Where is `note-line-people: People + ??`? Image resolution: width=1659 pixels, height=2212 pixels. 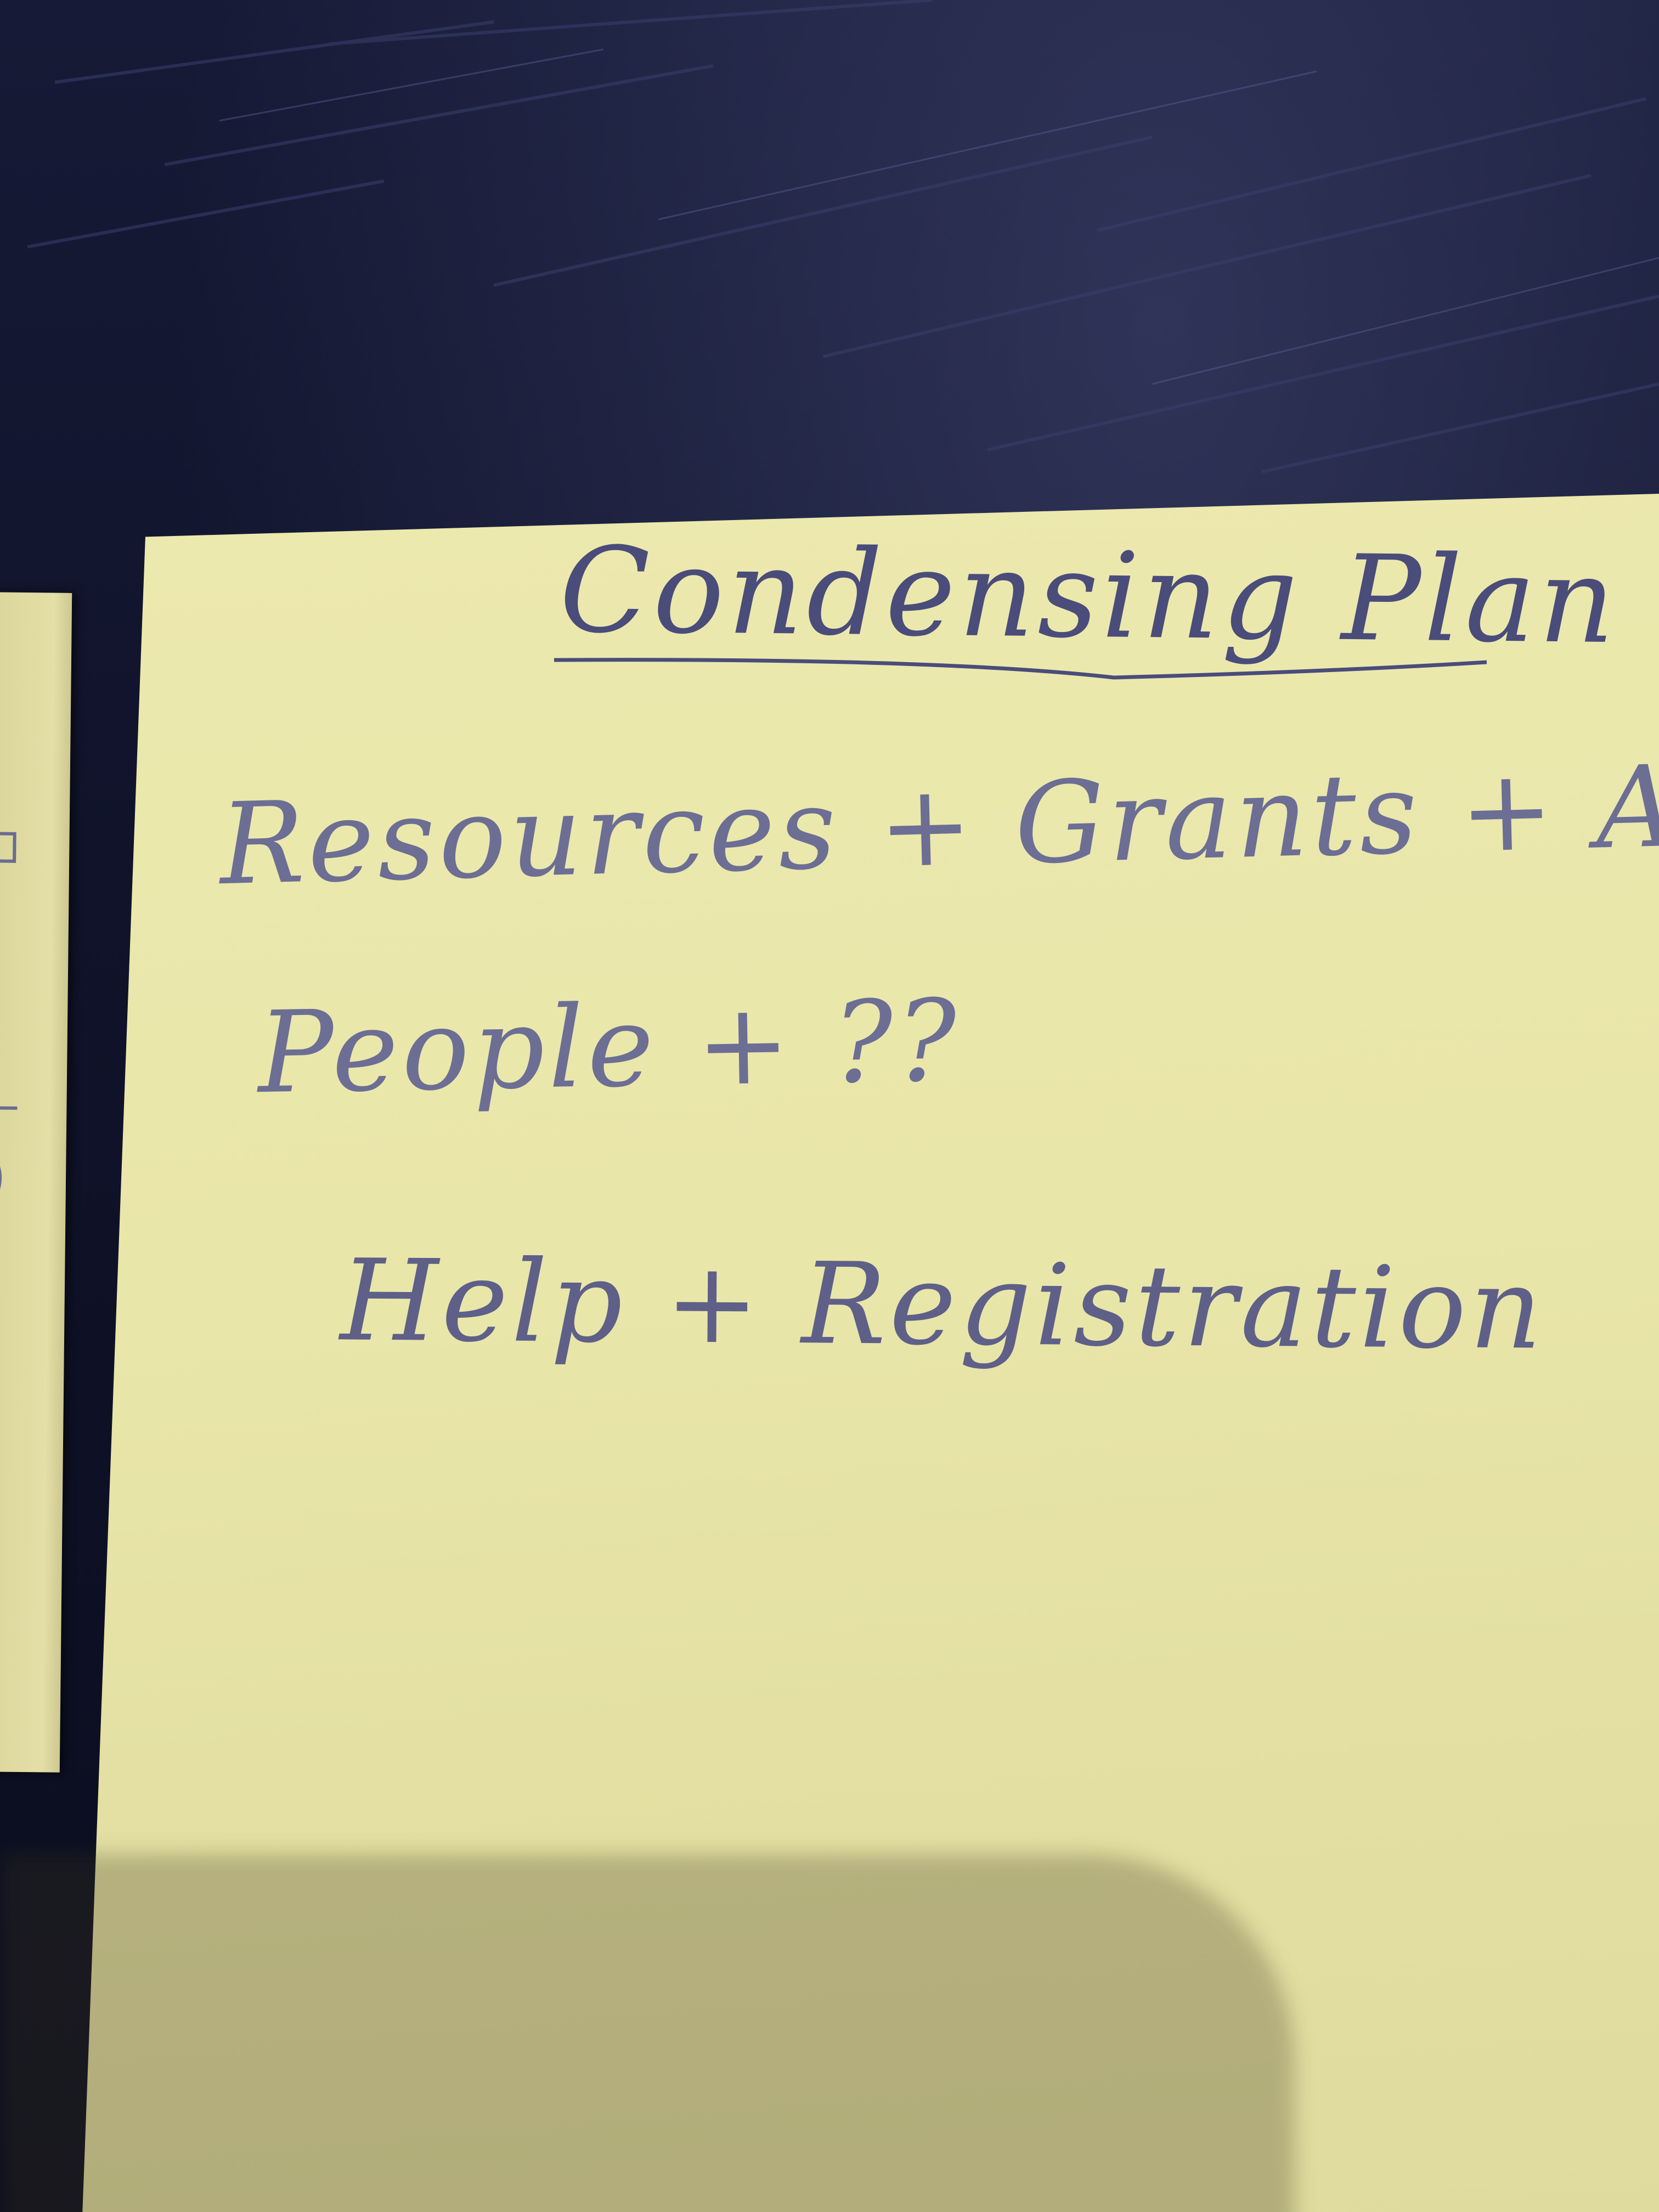 note-line-people: People + ?? is located at coordinates (609, 1047).